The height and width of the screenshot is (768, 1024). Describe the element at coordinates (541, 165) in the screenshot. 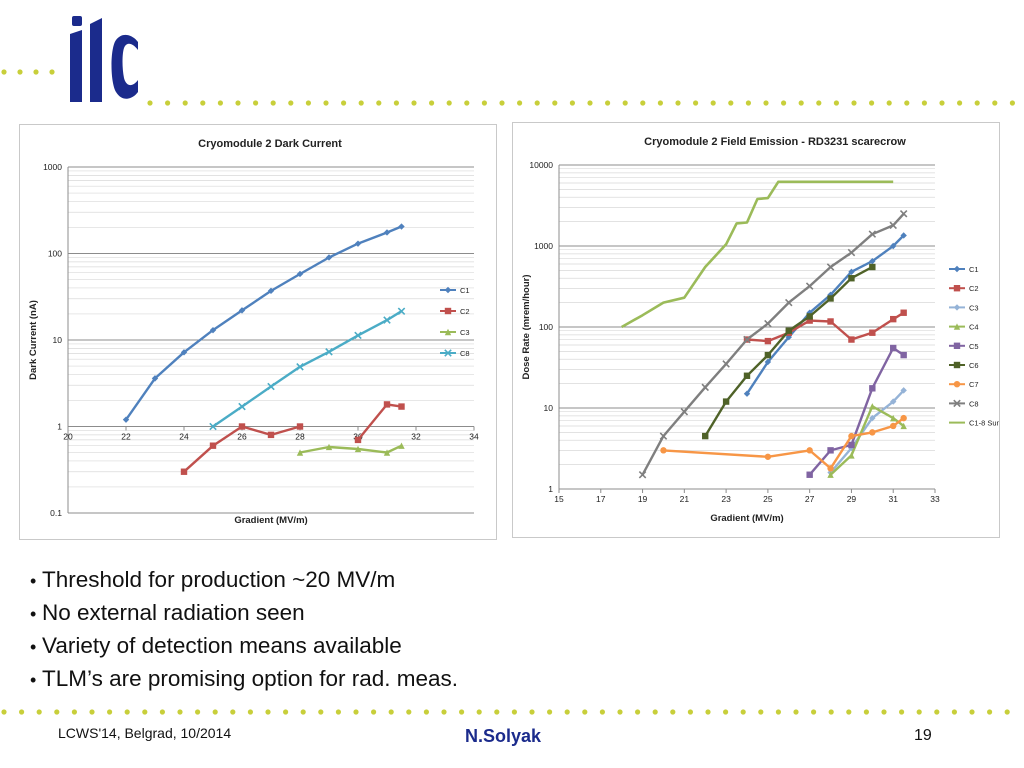

I see `y-tick-label: 10000` at that location.